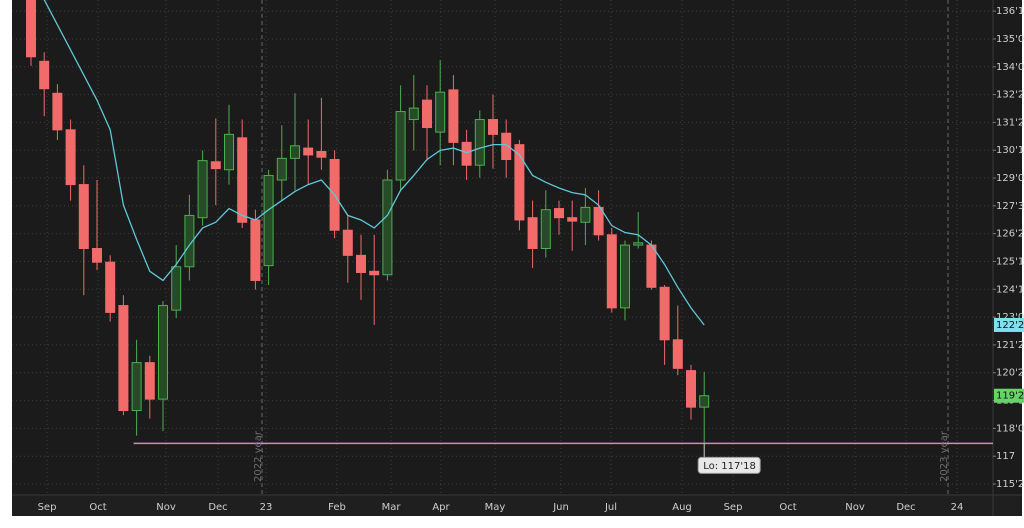 The width and height of the screenshot is (1024, 528). What do you see at coordinates (1005, 456) in the screenshot?
I see `y-tick-label: 117` at bounding box center [1005, 456].